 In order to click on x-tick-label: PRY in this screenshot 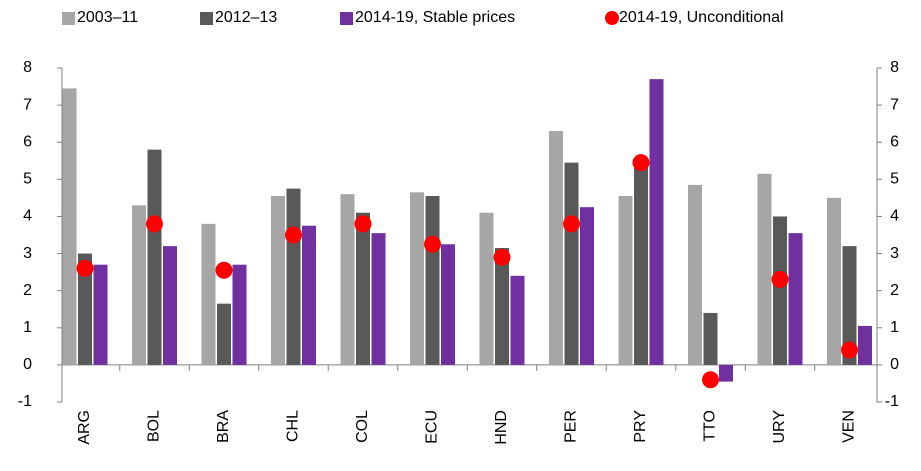, I will do `click(640, 426)`.